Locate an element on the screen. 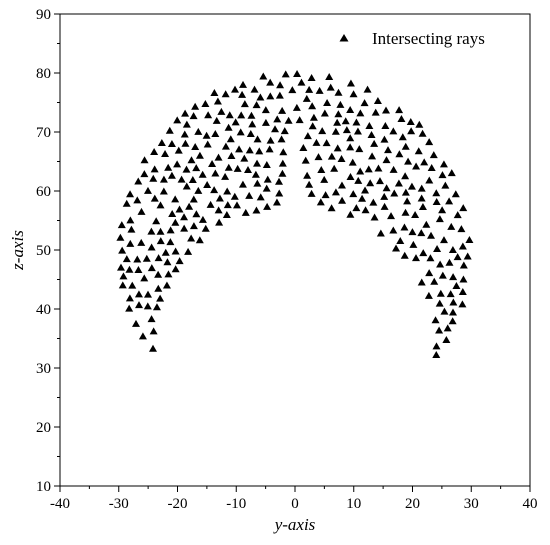 Image resolution: width=550 pixels, height=545 pixels. legend-label: Intersecting rays is located at coordinates (428, 38).